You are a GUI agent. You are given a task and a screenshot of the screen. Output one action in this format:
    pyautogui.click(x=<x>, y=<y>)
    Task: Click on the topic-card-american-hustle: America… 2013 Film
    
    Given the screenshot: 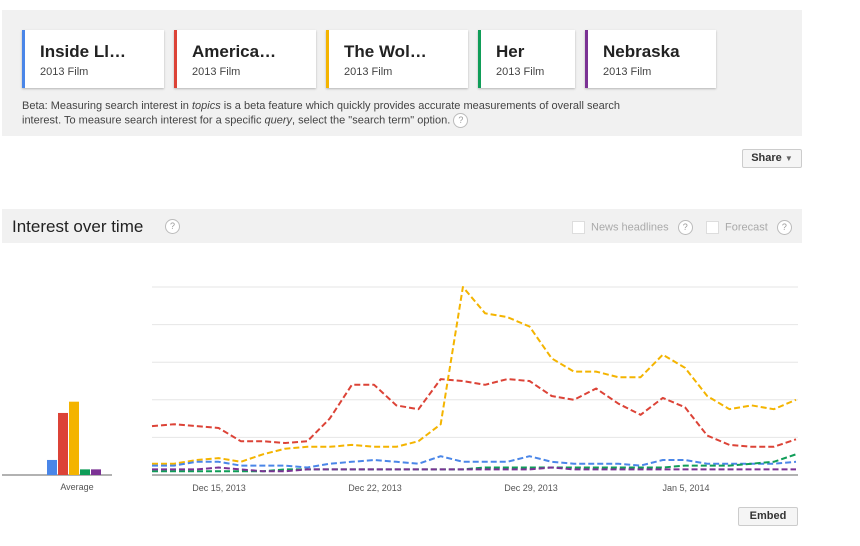 What is the action you would take?
    pyautogui.click(x=245, y=59)
    